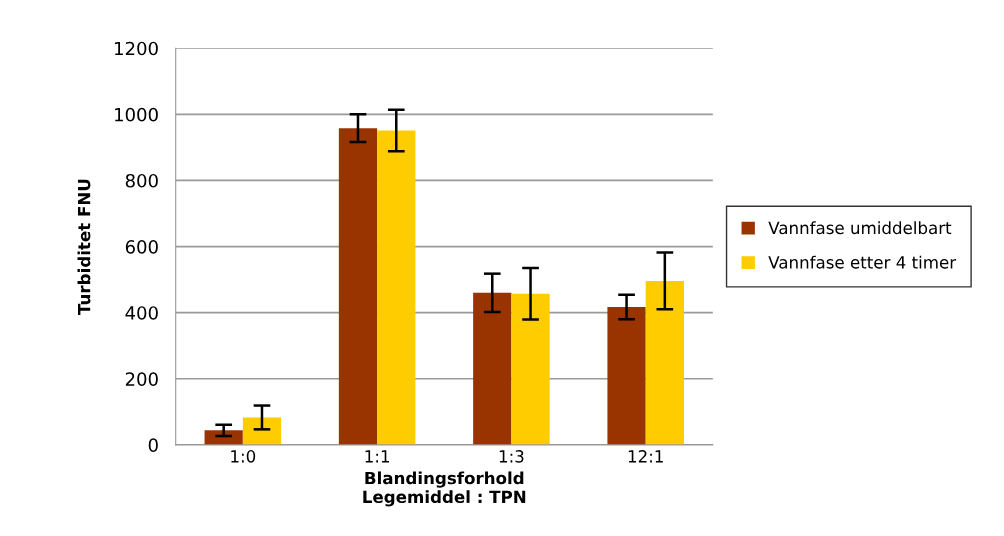 Image resolution: width=1004 pixels, height=536 pixels. What do you see at coordinates (141, 180) in the screenshot?
I see `y-tick-label: 800` at bounding box center [141, 180].